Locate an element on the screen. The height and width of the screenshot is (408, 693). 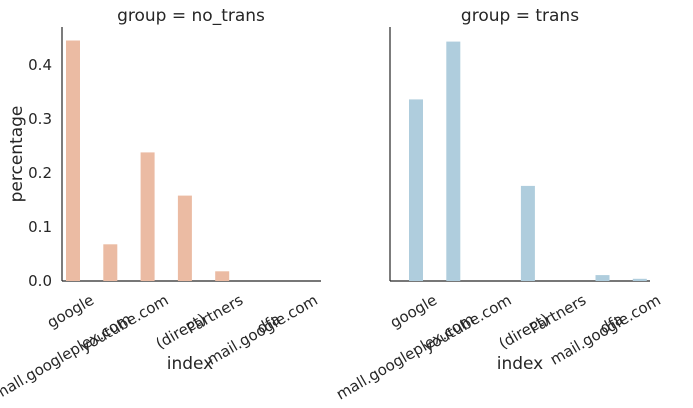
y-tick-label: 0.4 is located at coordinates (40, 65).